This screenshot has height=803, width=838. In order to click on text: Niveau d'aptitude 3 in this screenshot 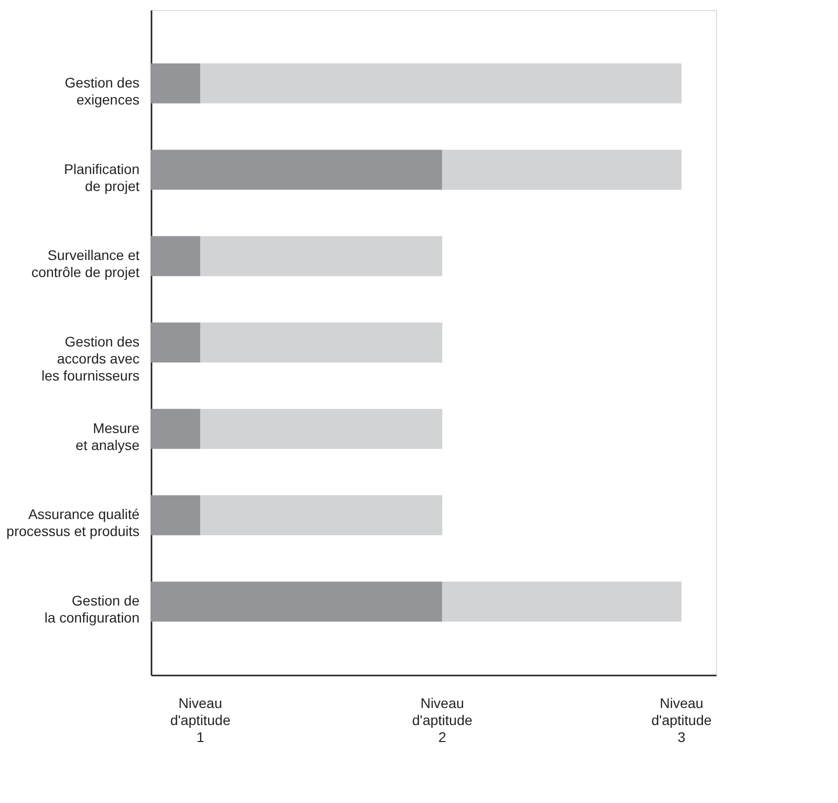, I will do `click(681, 720)`.